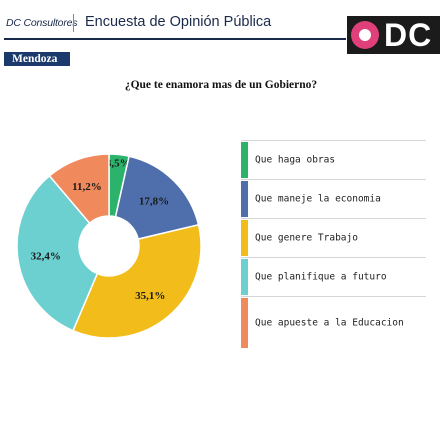 This screenshot has height=439, width=442. What do you see at coordinates (306, 238) in the screenshot?
I see `legend-label: Que genere Trabajo` at bounding box center [306, 238].